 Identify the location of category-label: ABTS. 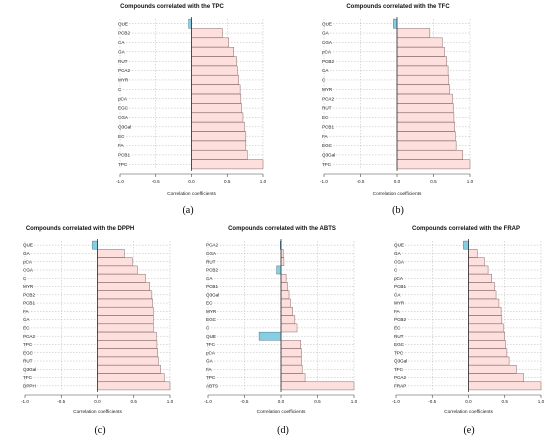
(212, 385).